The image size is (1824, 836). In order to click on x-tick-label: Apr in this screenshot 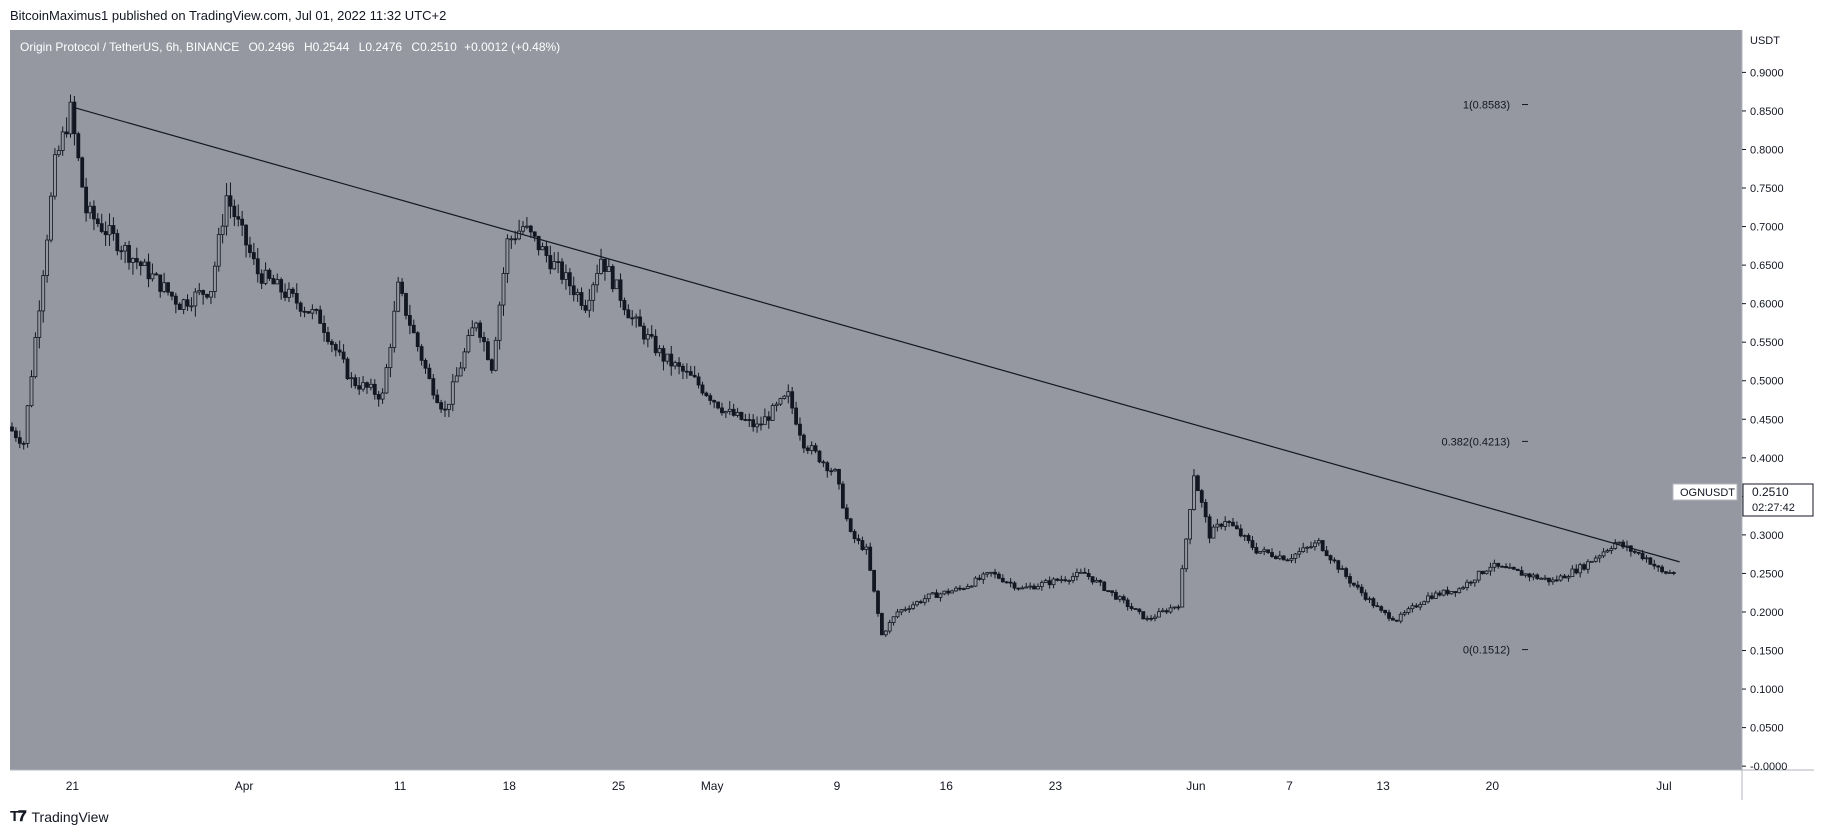, I will do `click(244, 786)`.